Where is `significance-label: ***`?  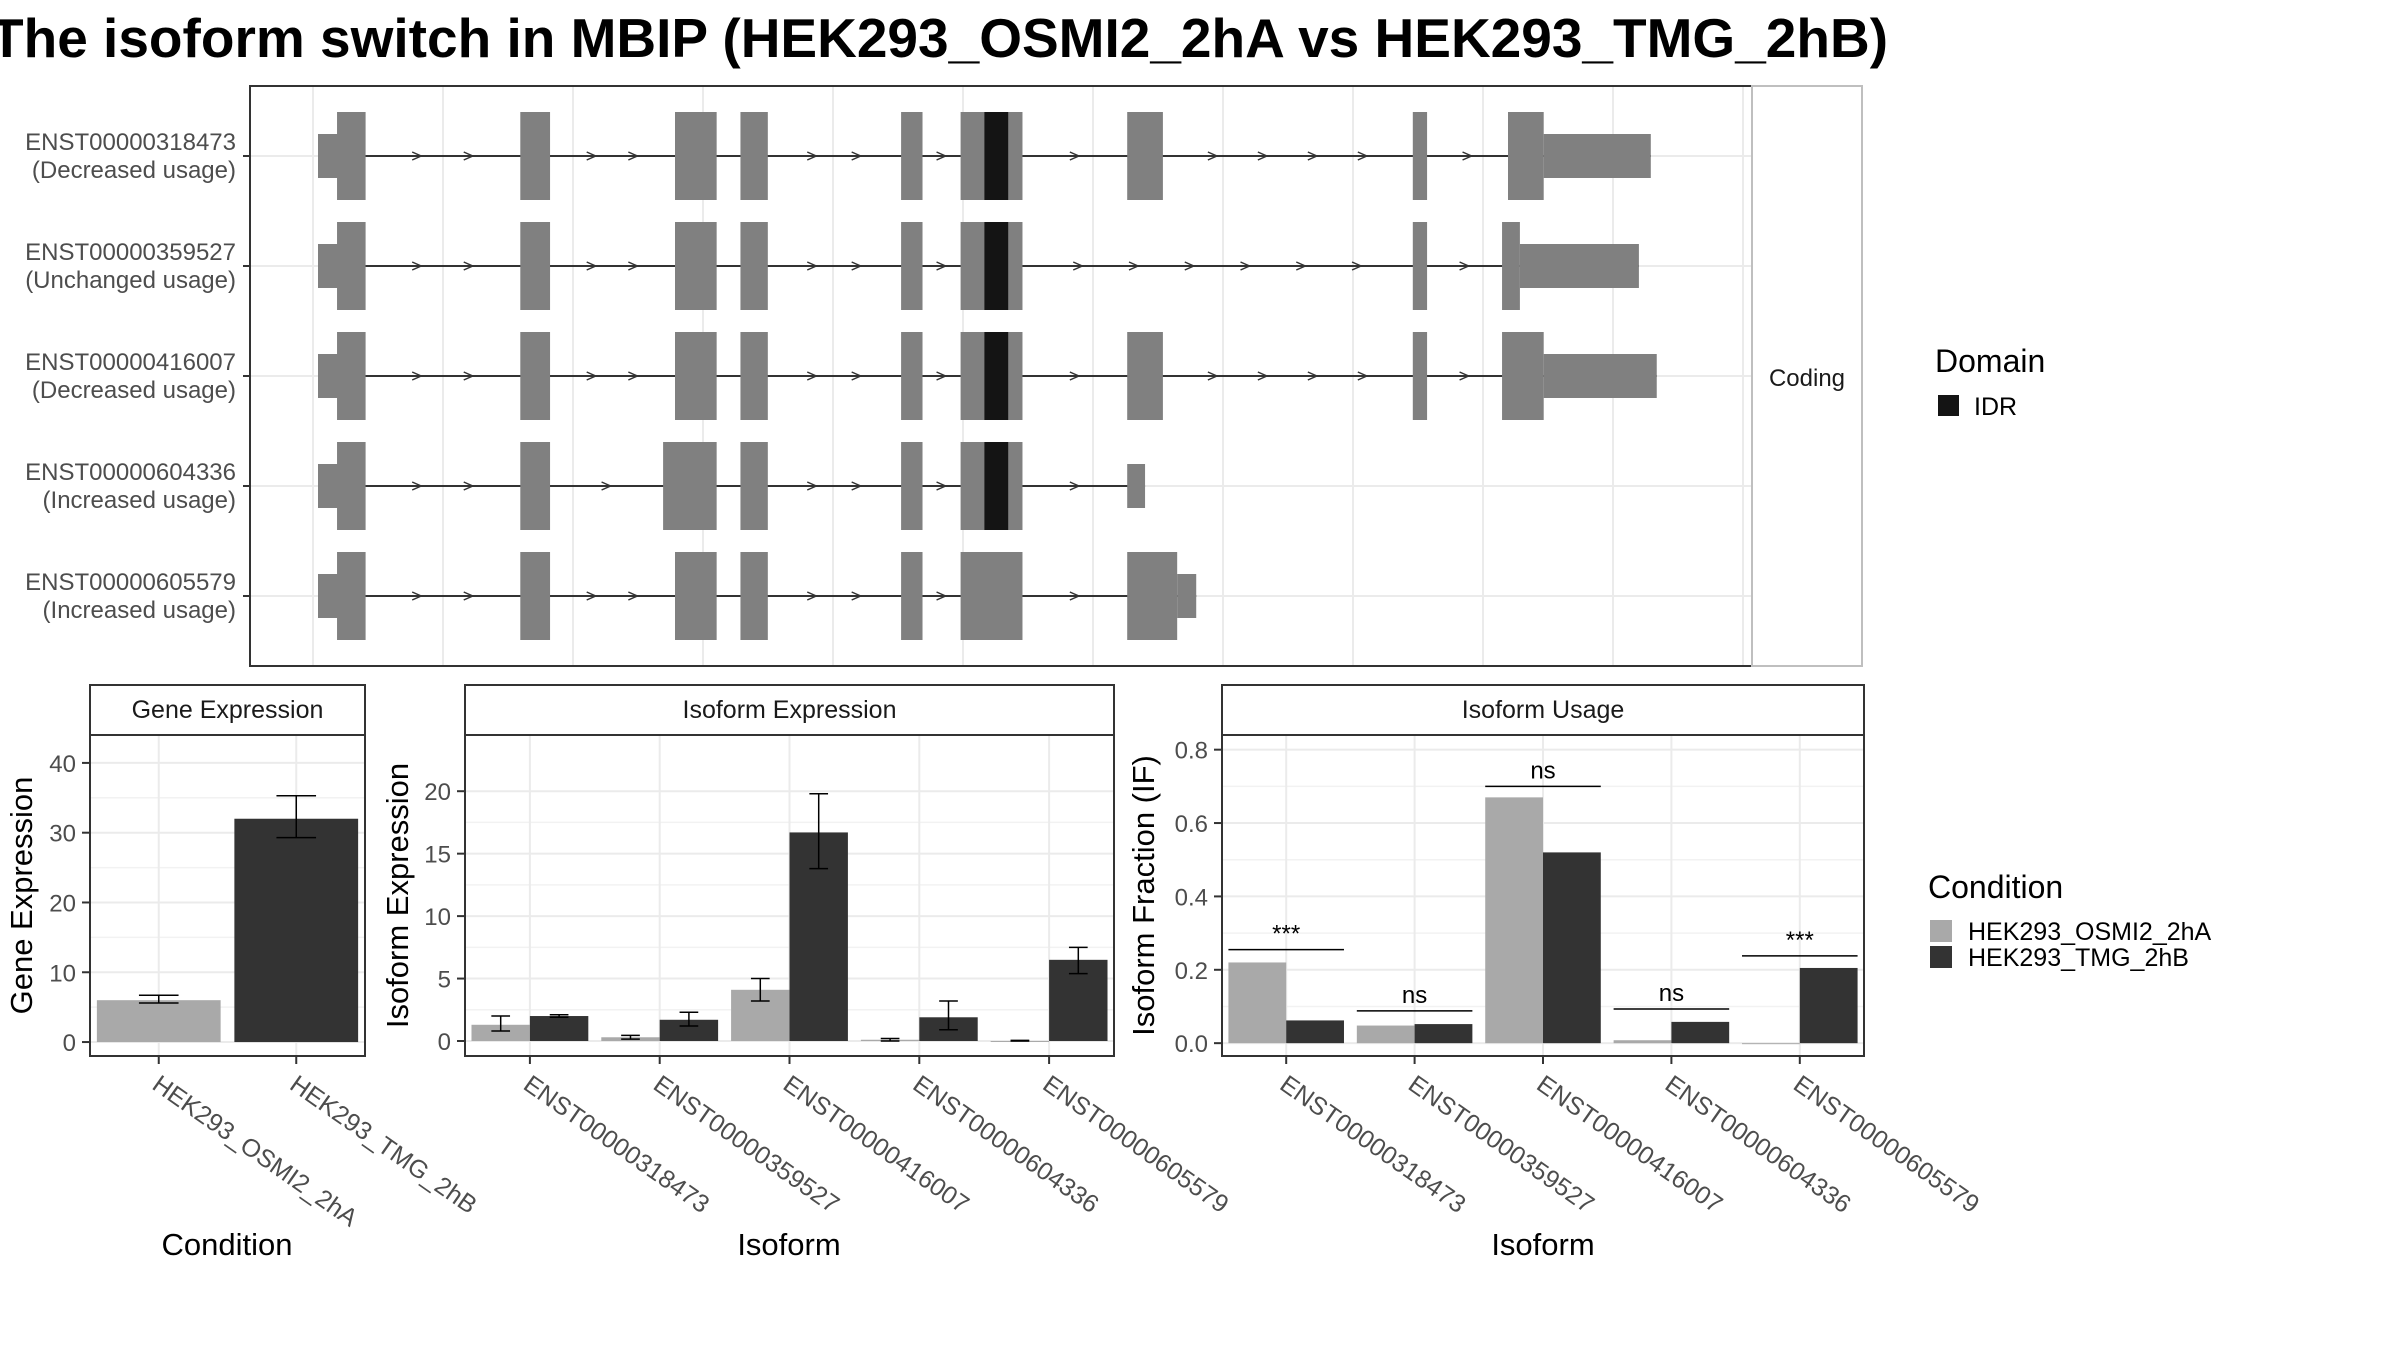 significance-label: *** is located at coordinates (1286, 934).